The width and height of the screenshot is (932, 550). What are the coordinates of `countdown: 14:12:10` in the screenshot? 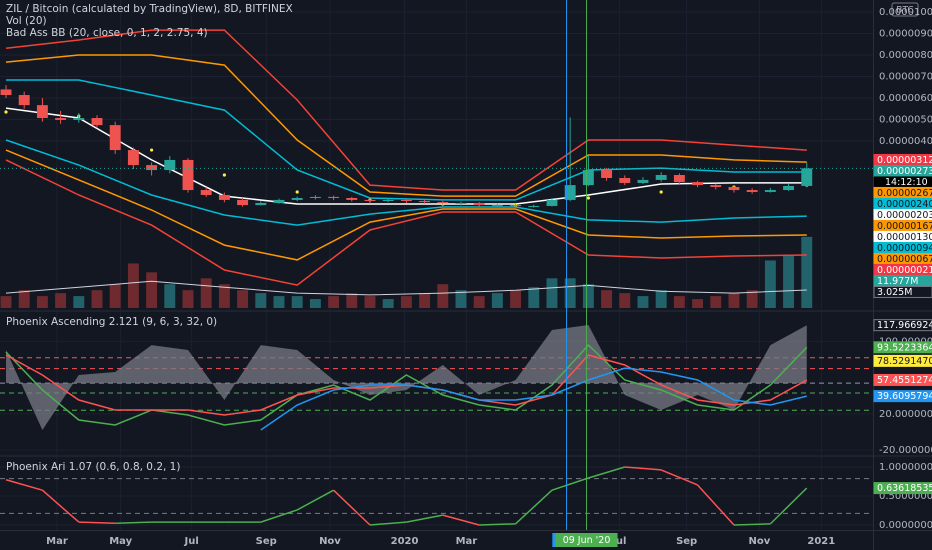 It's located at (906, 182).